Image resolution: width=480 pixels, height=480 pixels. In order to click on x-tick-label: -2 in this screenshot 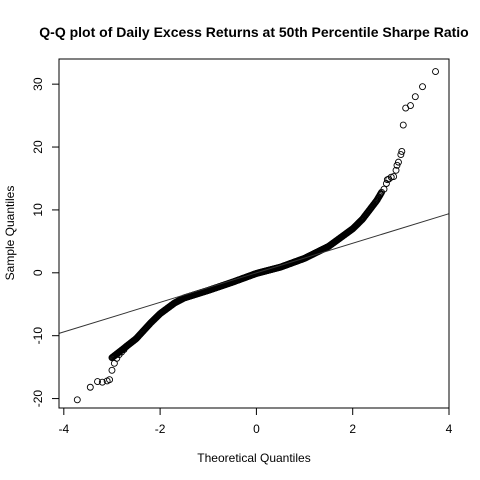, I will do `click(160, 429)`.